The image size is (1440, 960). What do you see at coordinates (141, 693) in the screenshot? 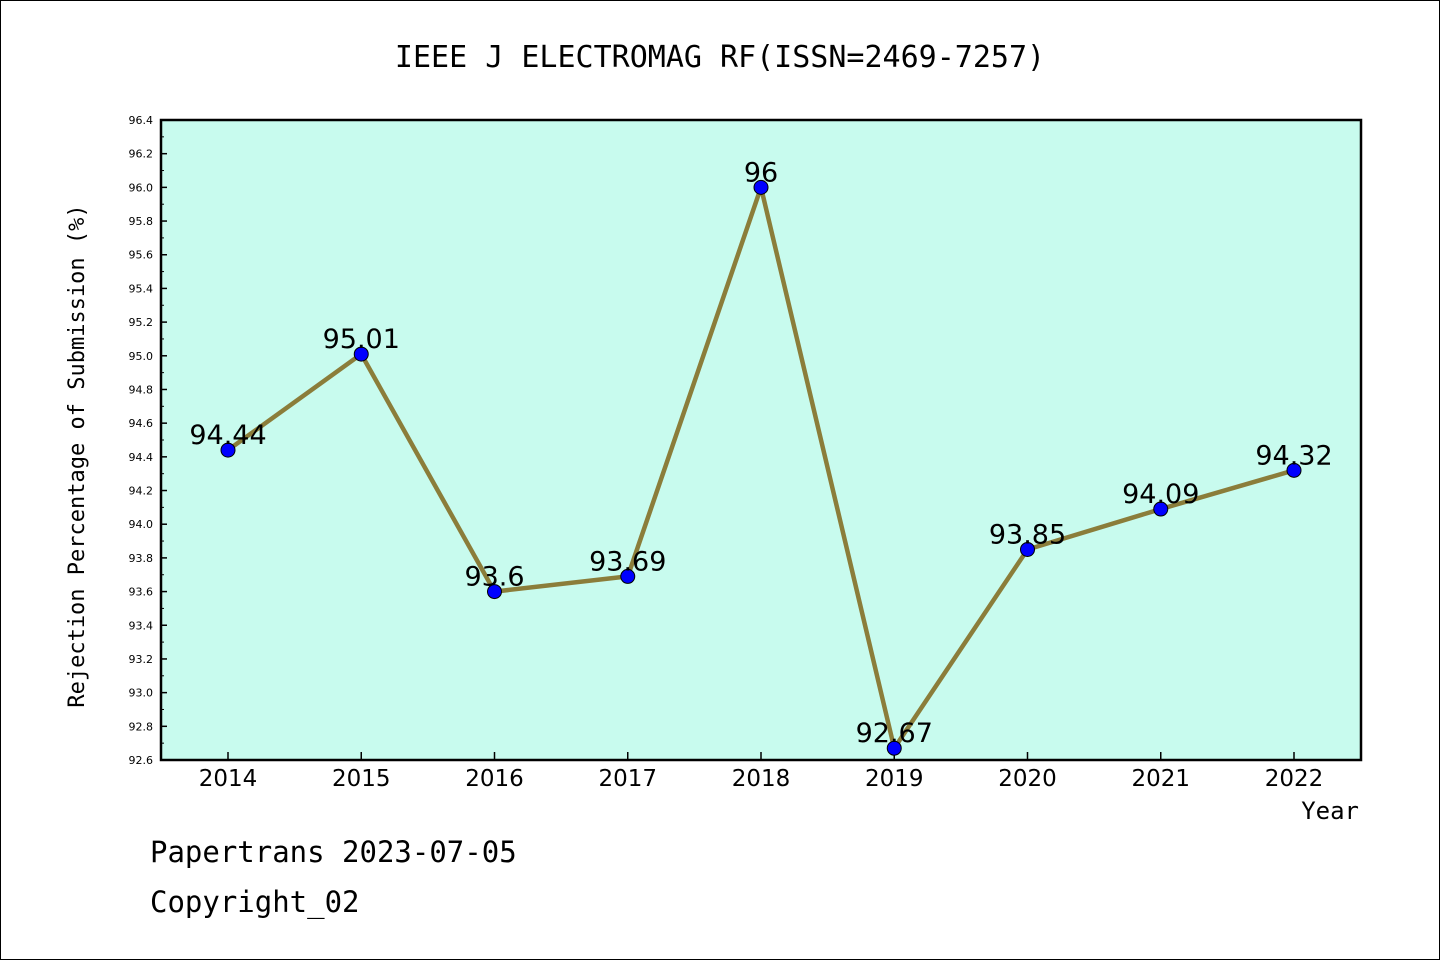
I see `y-tick-label: 93.0` at bounding box center [141, 693].